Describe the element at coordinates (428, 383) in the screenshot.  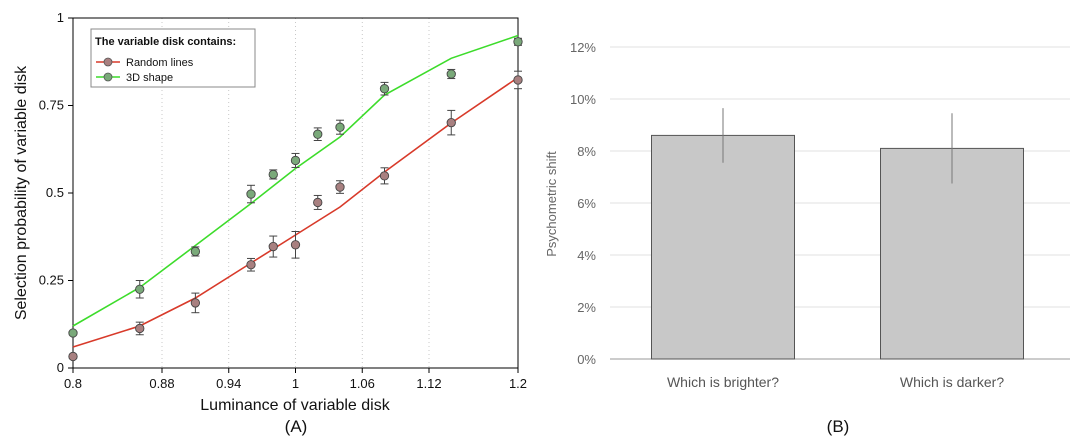
I see `chart-a-x-tick-label: 1.12` at that location.